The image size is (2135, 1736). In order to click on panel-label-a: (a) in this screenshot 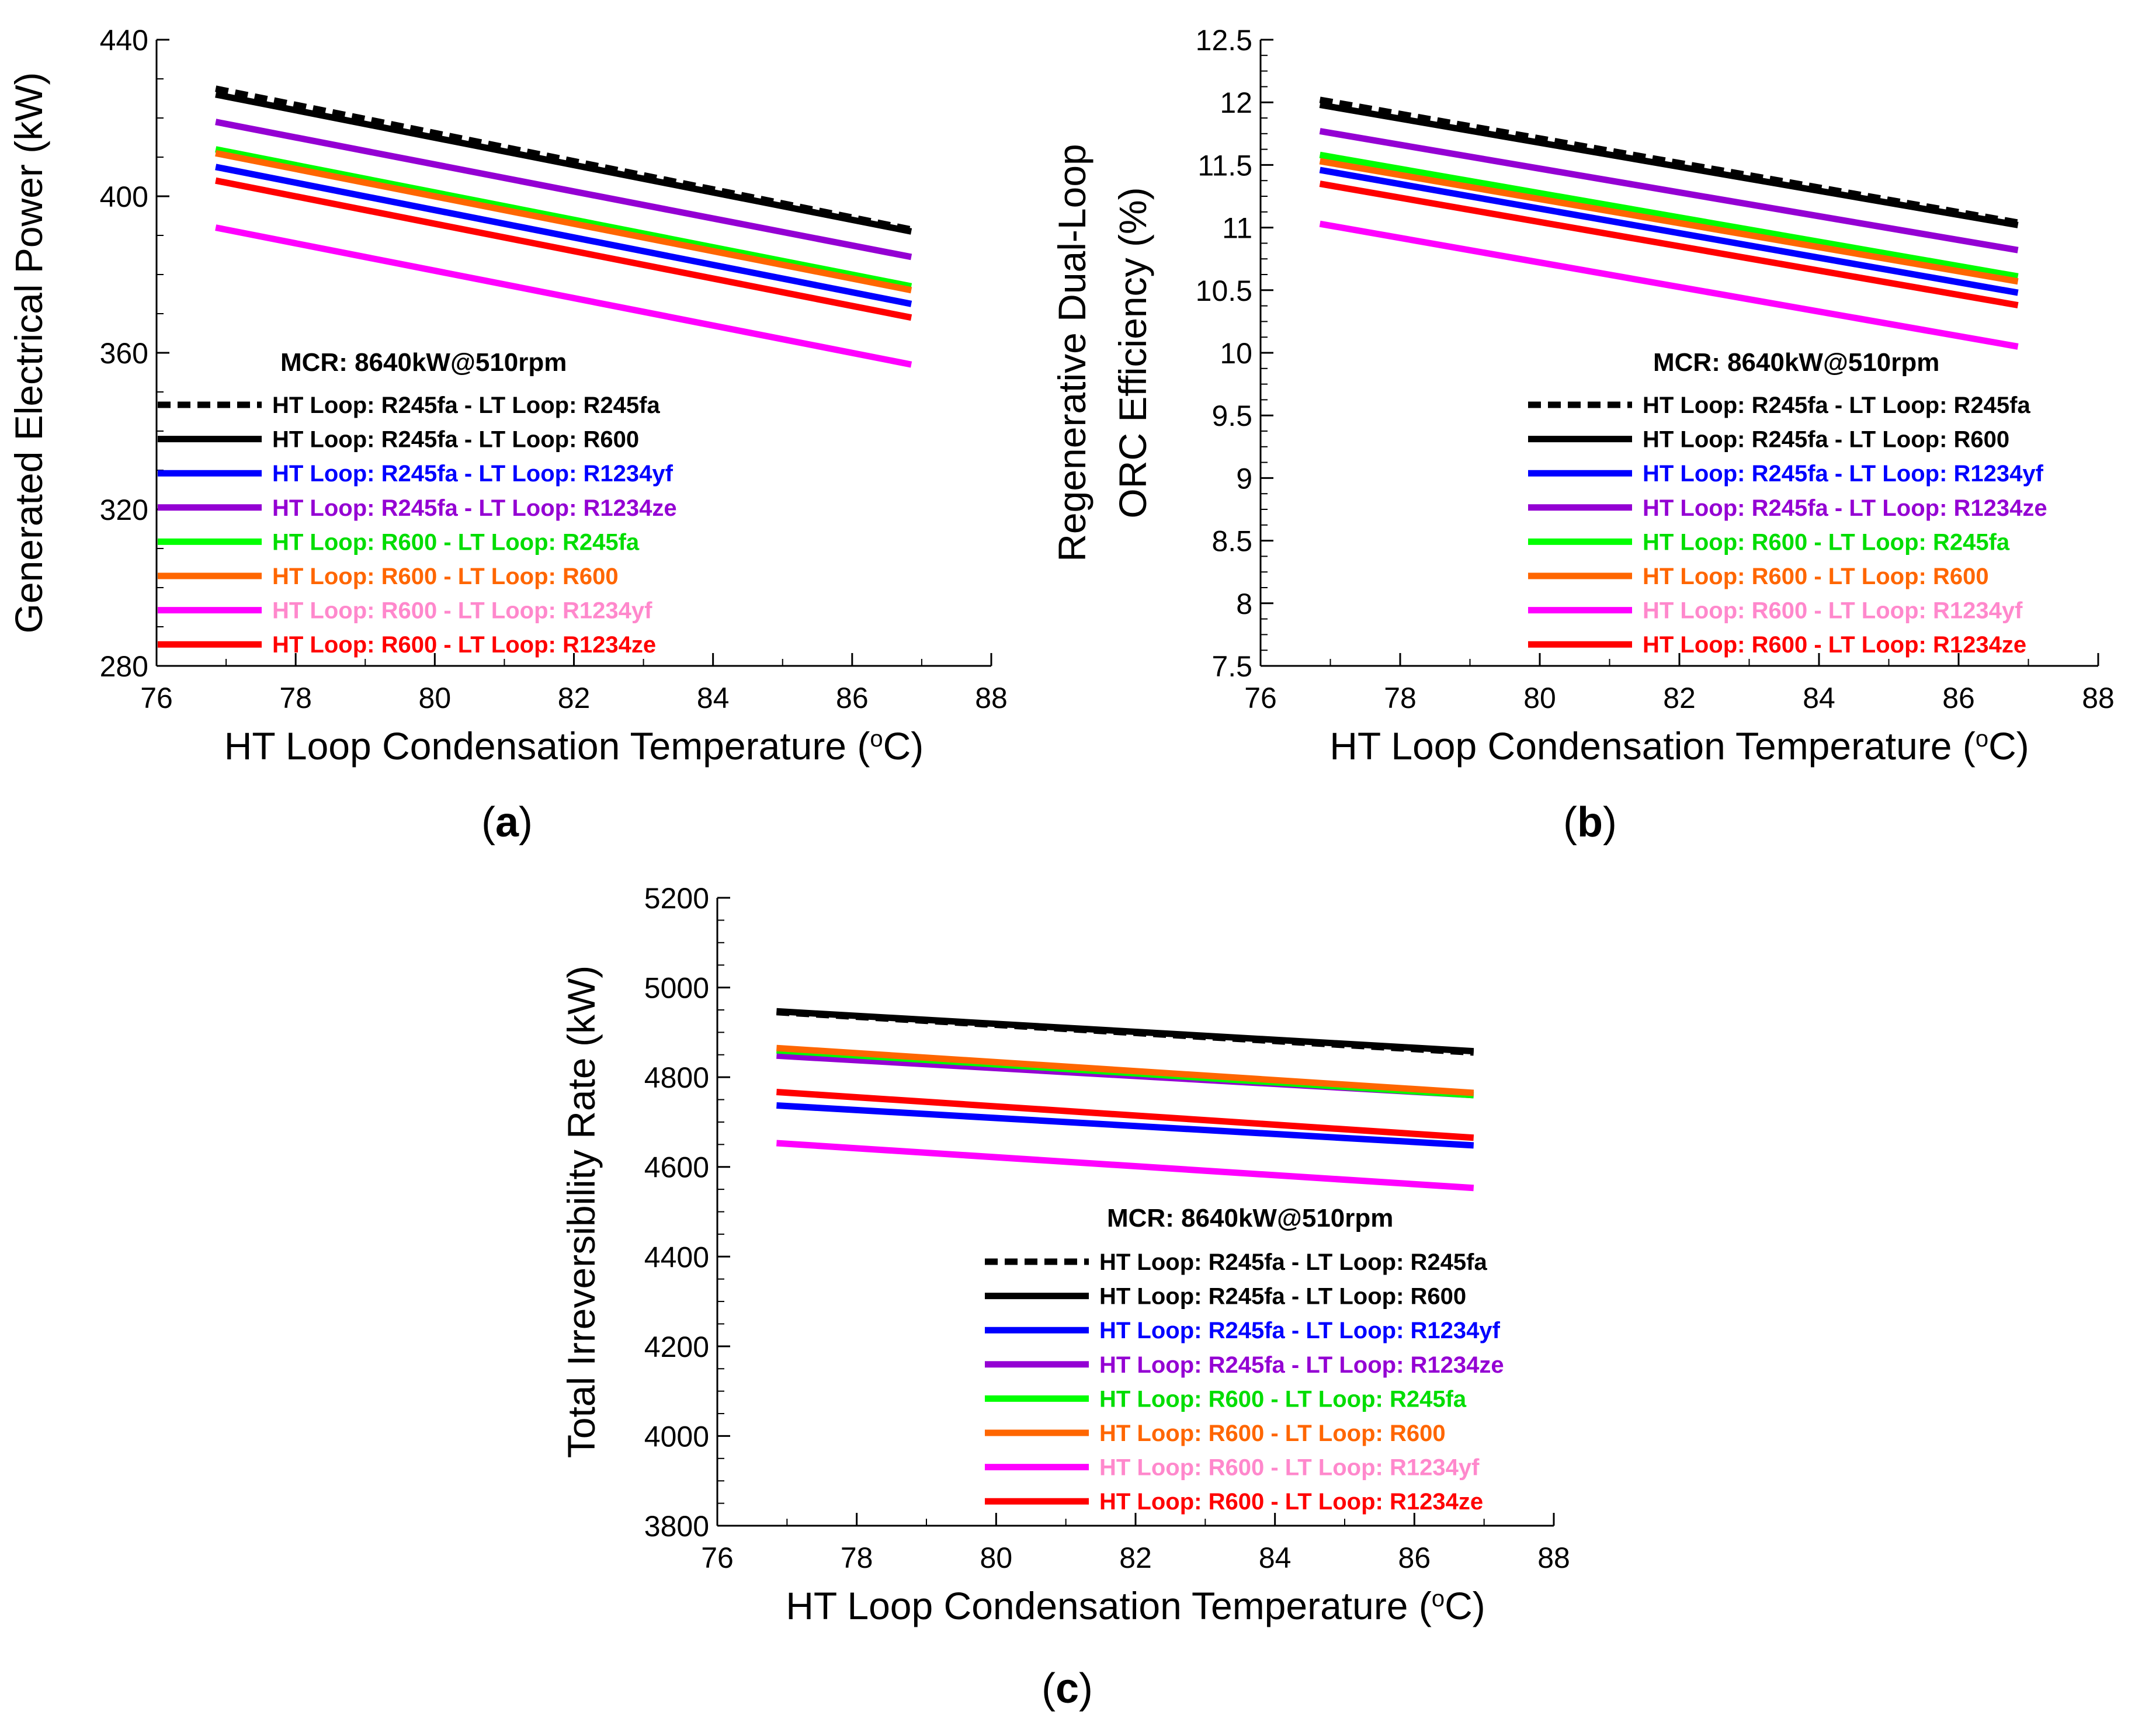, I will do `click(507, 822)`.